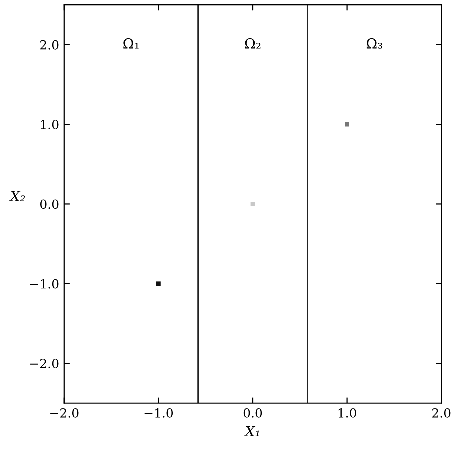  I want to click on y-tick-label: −1.0, so click(44, 284).